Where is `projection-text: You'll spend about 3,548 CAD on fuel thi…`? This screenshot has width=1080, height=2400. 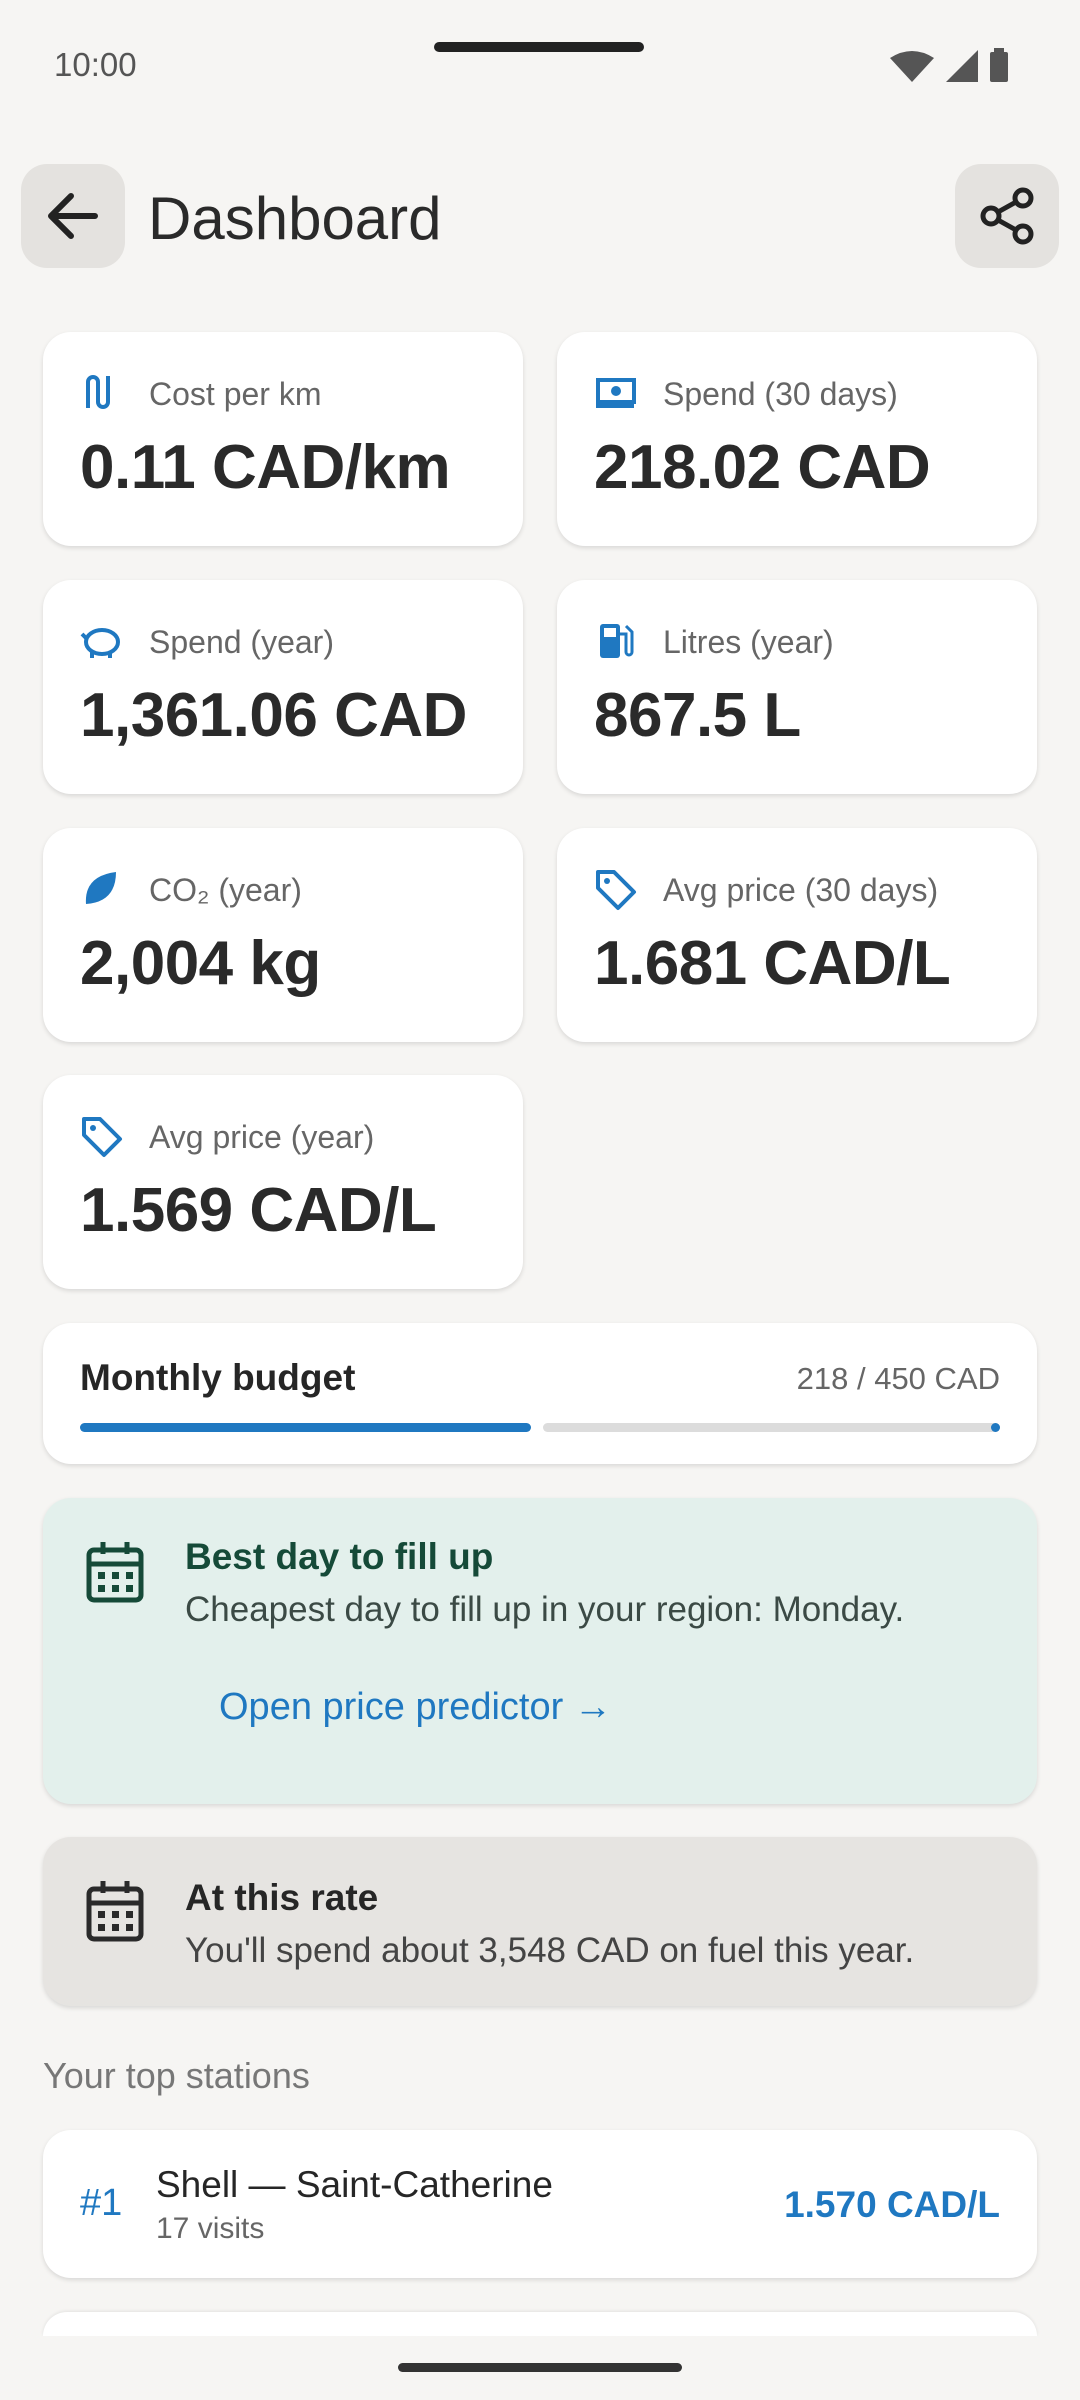
projection-text: You'll spend about 3,548 CAD on fuel thi… is located at coordinates (550, 1950).